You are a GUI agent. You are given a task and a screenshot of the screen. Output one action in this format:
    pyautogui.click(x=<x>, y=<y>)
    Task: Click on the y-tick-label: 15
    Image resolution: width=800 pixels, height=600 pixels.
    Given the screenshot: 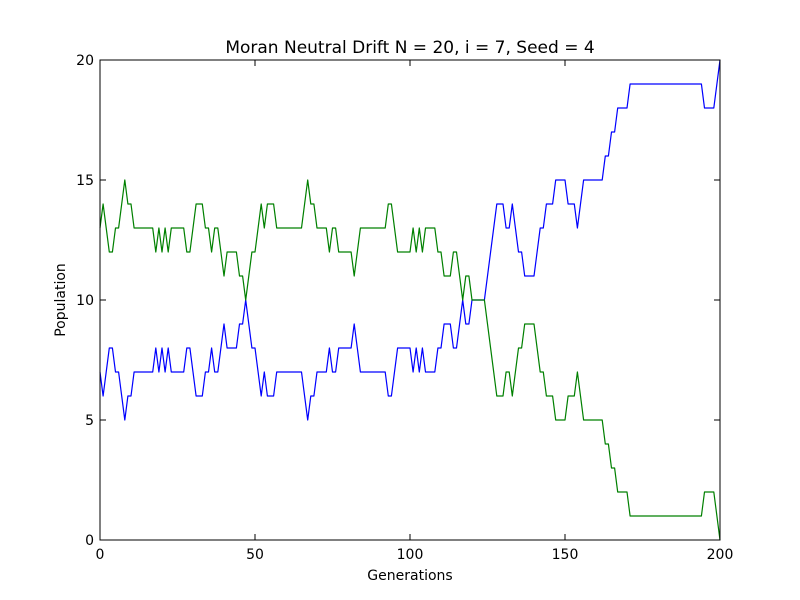 What is the action you would take?
    pyautogui.click(x=85, y=181)
    